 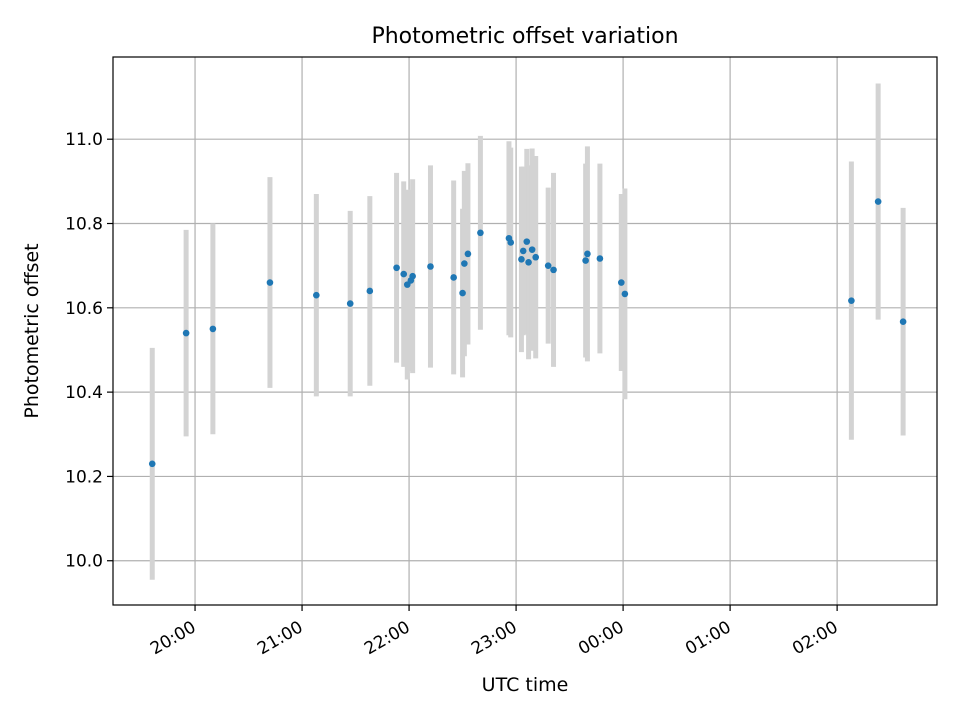 What do you see at coordinates (84, 562) in the screenshot?
I see `y-tick-label: 10.0` at bounding box center [84, 562].